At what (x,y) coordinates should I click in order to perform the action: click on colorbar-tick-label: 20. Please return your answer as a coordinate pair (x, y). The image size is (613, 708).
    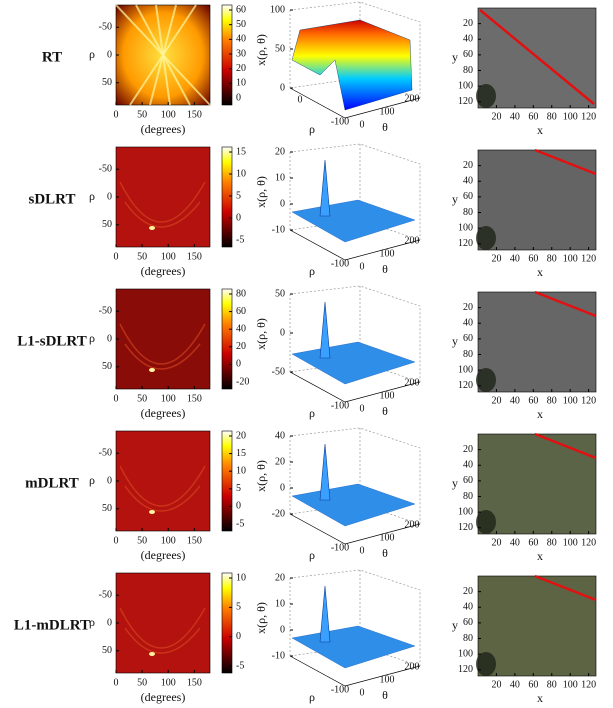
    Looking at the image, I should click on (241, 346).